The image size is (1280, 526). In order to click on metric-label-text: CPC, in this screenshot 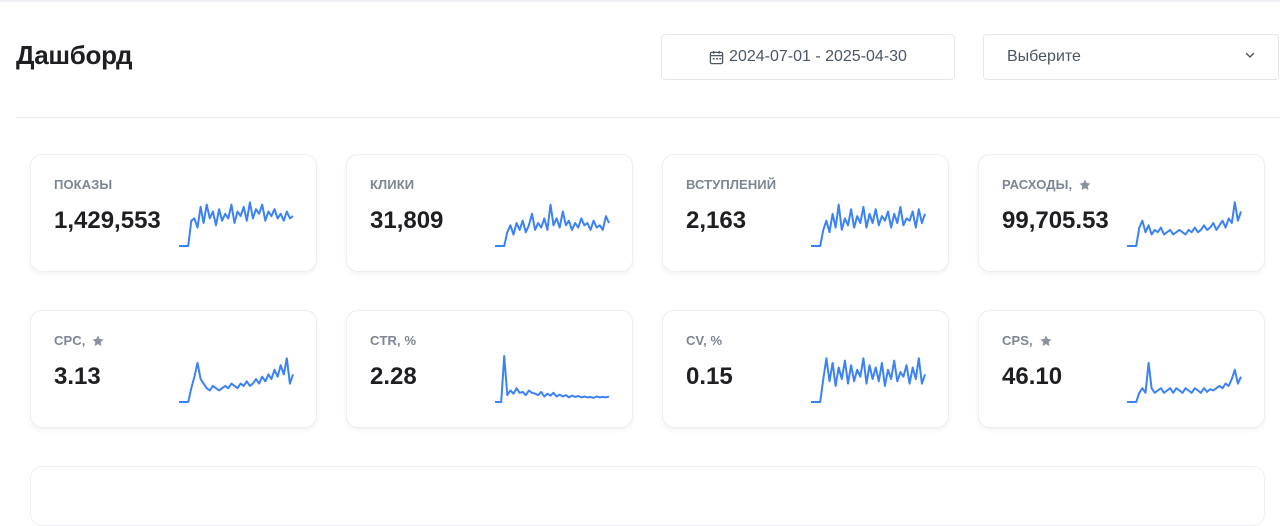, I will do `click(70, 340)`.